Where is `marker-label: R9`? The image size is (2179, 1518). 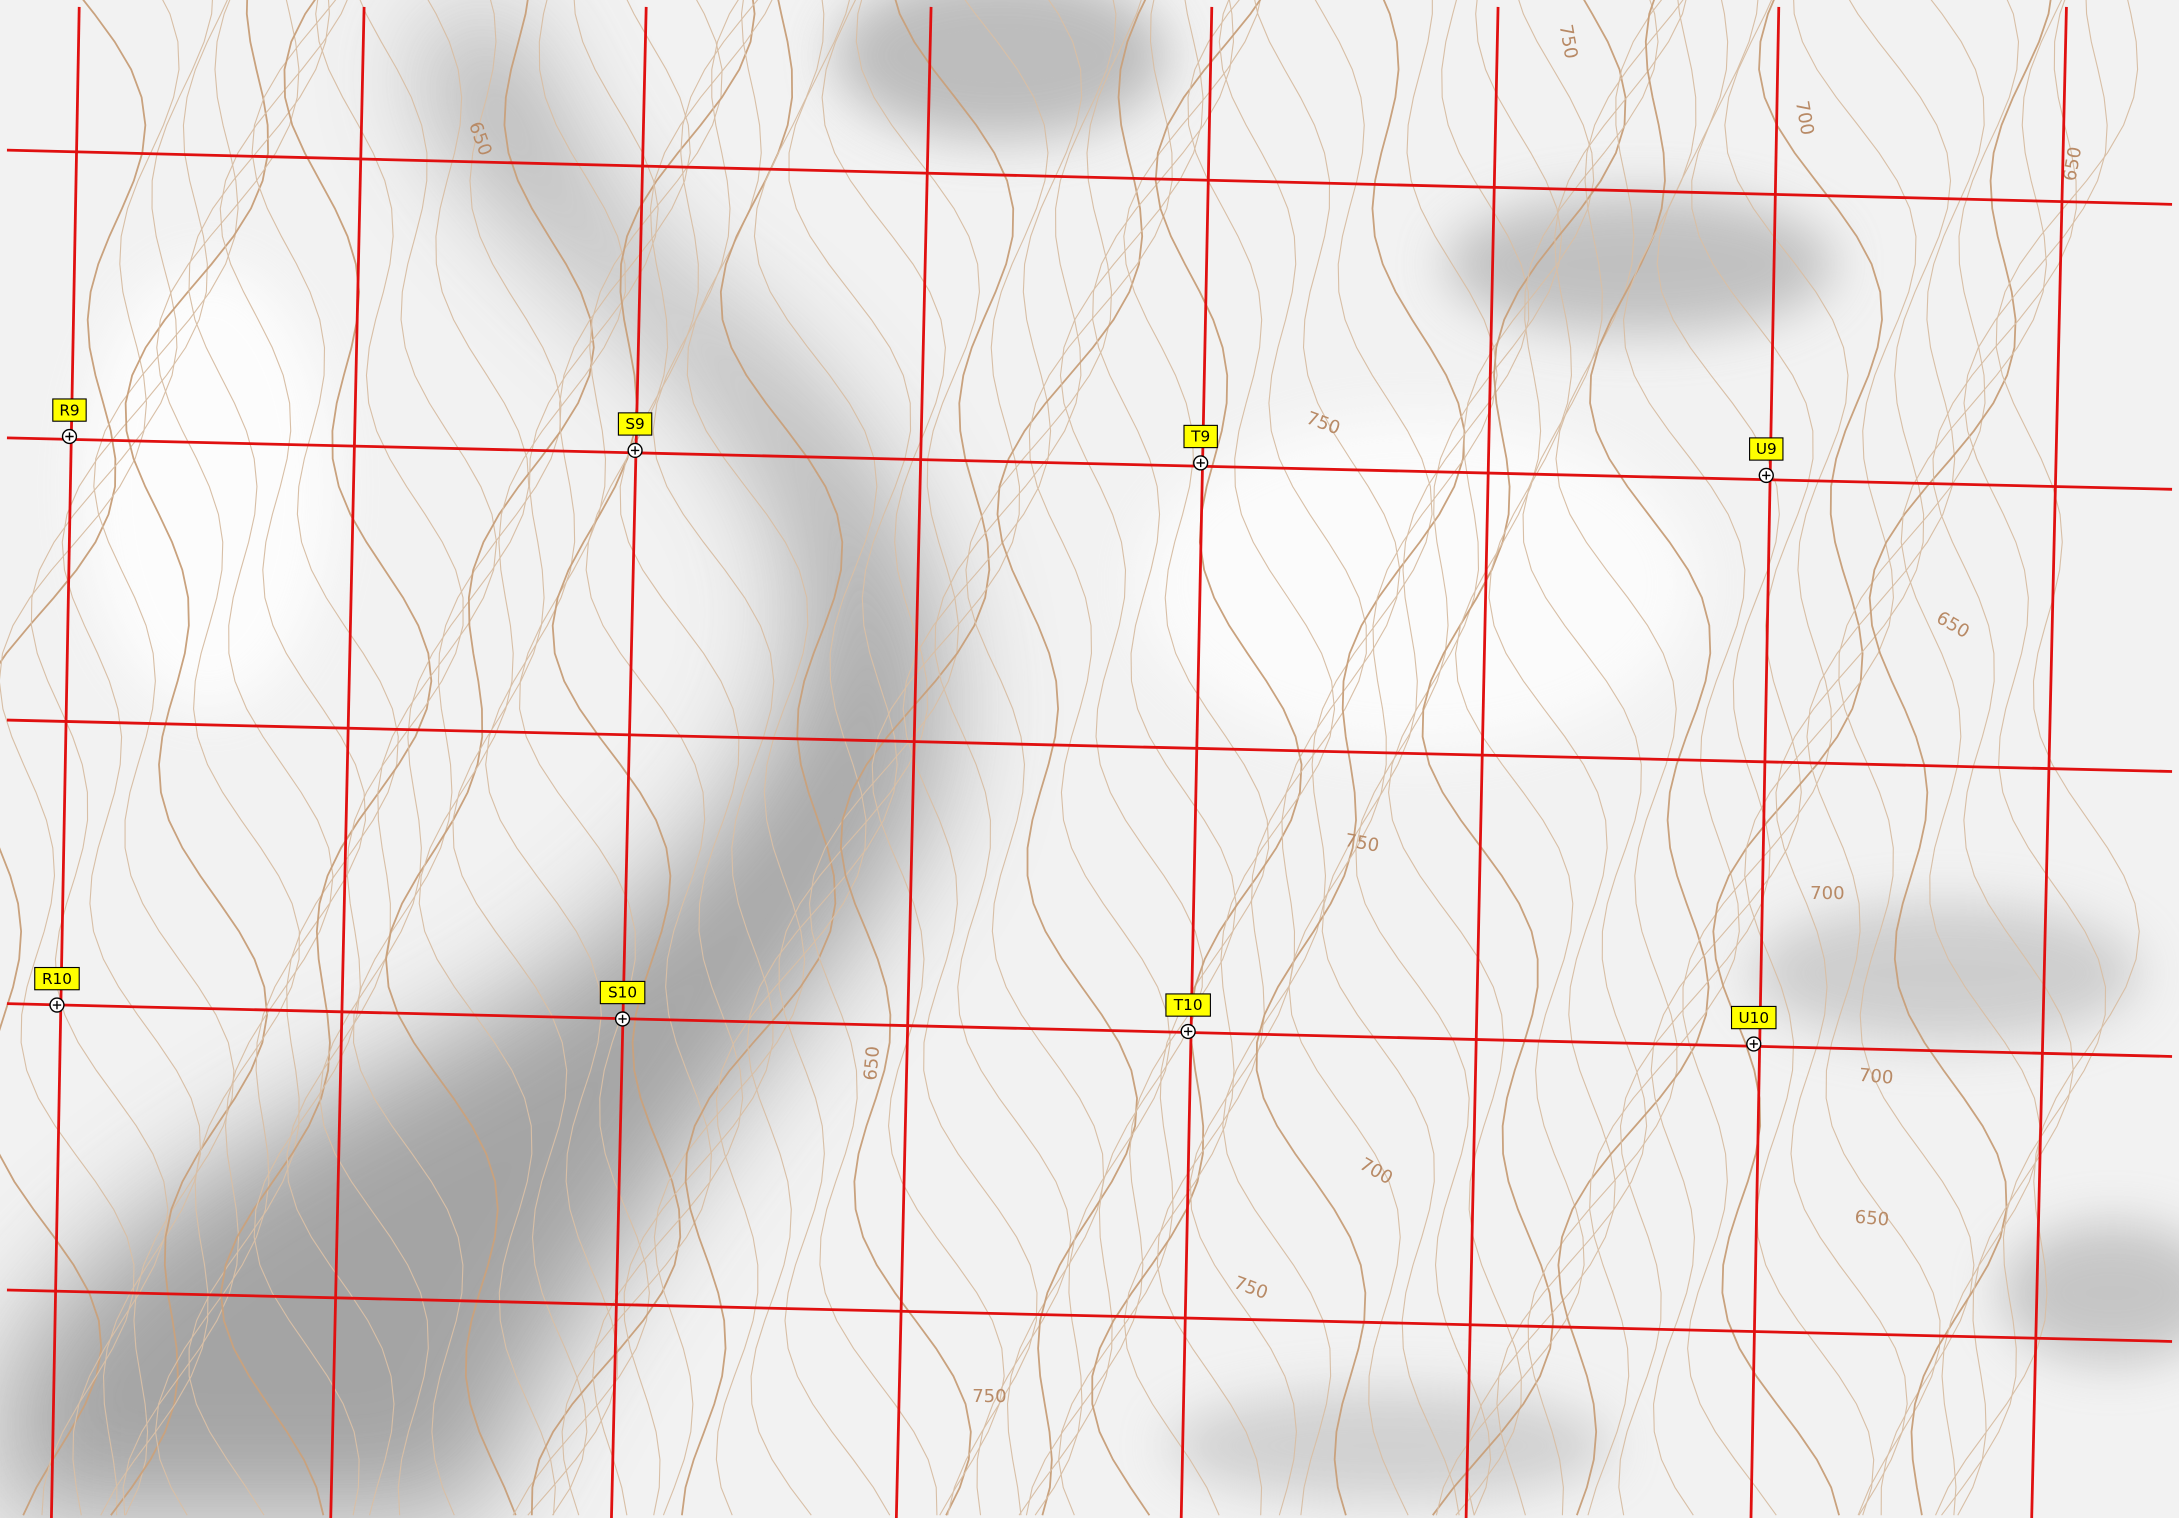
marker-label: R9 is located at coordinates (69, 410).